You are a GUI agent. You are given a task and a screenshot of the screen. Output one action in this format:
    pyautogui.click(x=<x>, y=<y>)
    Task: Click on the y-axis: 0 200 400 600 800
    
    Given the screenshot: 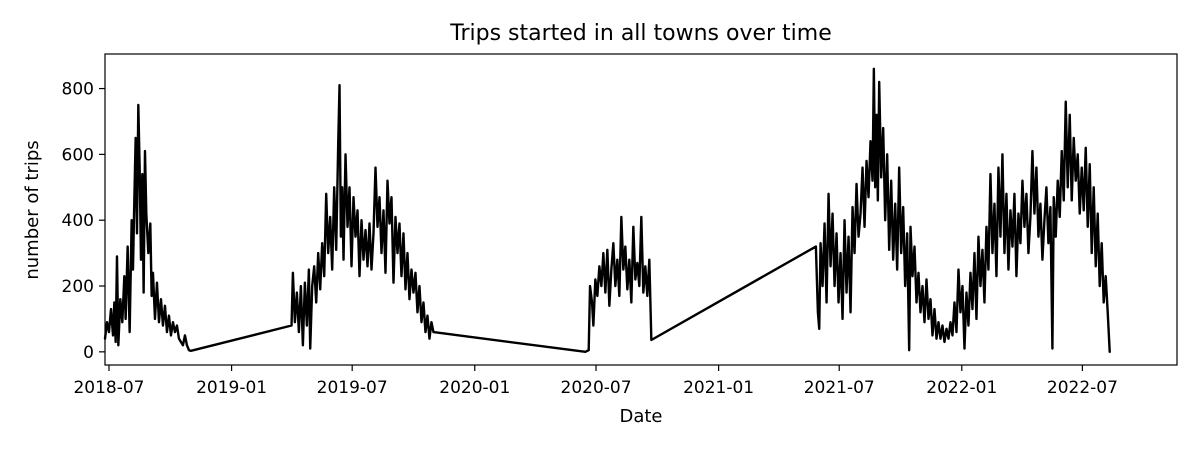 What is the action you would take?
    pyautogui.click(x=83, y=221)
    